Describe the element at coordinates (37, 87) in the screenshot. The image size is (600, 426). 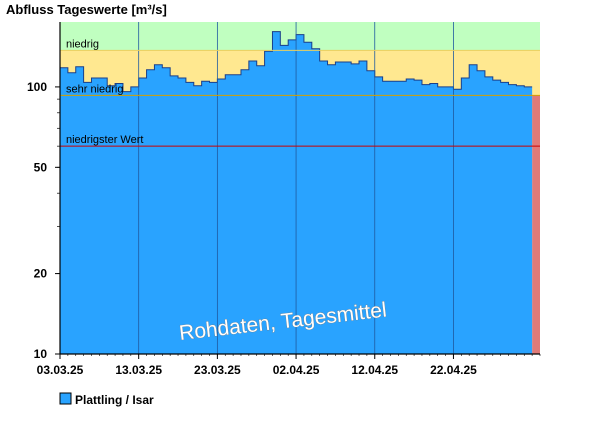
I see `y-tick-label: 100` at that location.